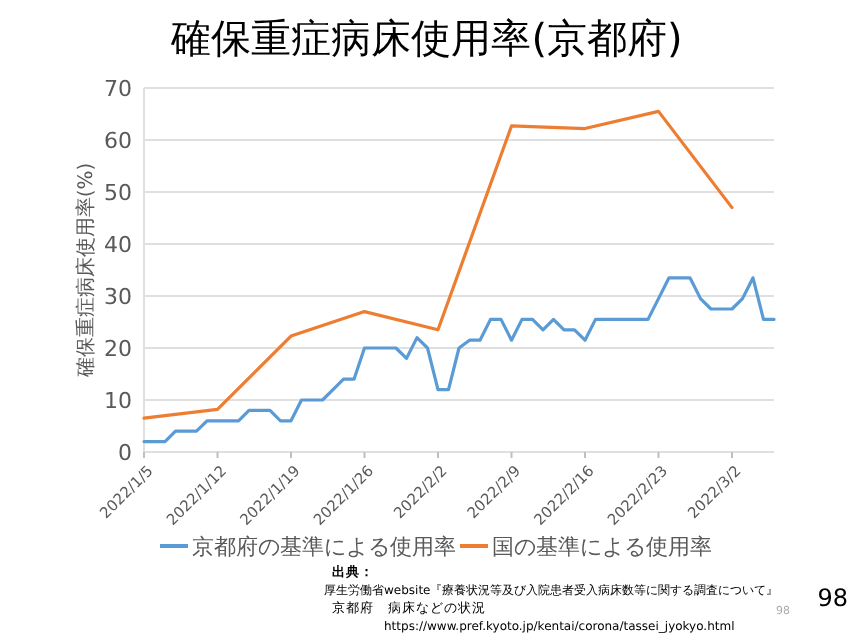 The width and height of the screenshot is (854, 640). Describe the element at coordinates (118, 88) in the screenshot. I see `y-tick-label: 70` at that location.